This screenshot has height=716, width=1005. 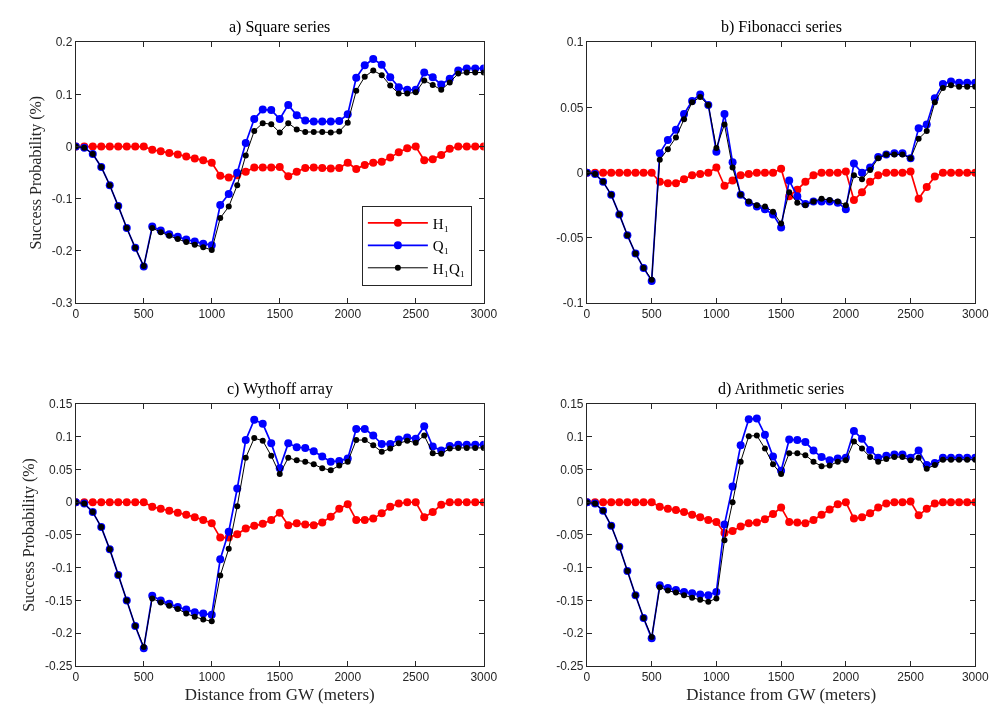 What do you see at coordinates (280, 27) in the screenshot?
I see `chart-title: a) Square series` at bounding box center [280, 27].